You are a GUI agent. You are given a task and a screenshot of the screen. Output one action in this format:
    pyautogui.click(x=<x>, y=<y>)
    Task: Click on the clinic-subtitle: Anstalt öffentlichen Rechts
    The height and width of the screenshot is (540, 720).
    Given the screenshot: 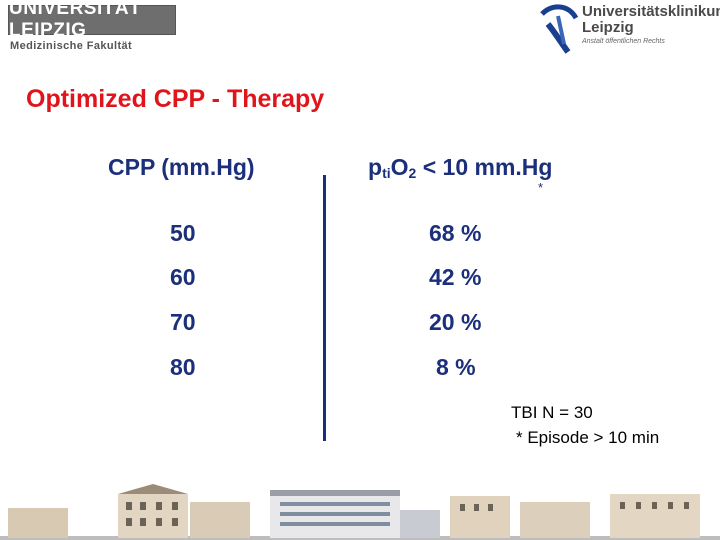 What is the action you would take?
    pyautogui.click(x=623, y=41)
    